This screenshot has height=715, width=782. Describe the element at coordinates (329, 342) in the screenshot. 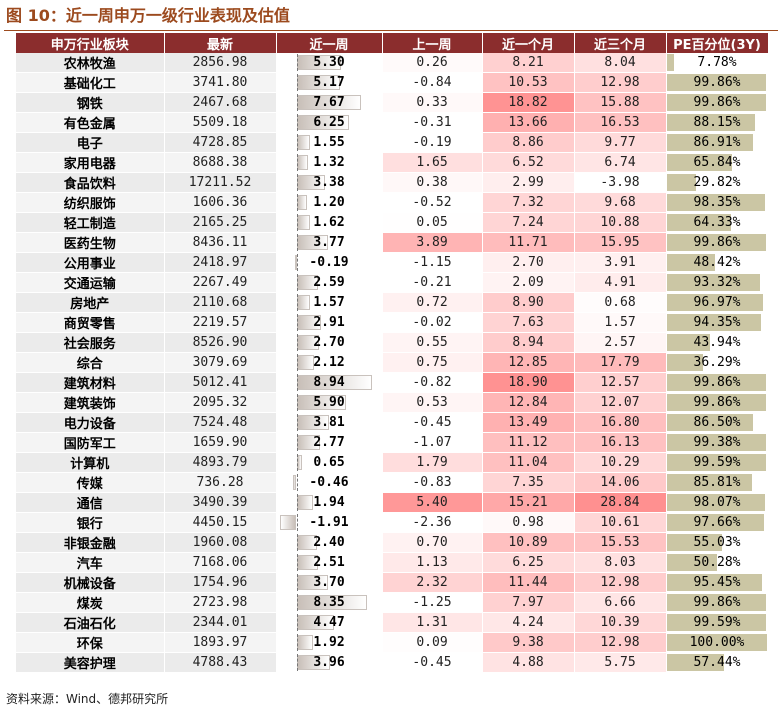

I see `week-return-cell: 2.70` at that location.